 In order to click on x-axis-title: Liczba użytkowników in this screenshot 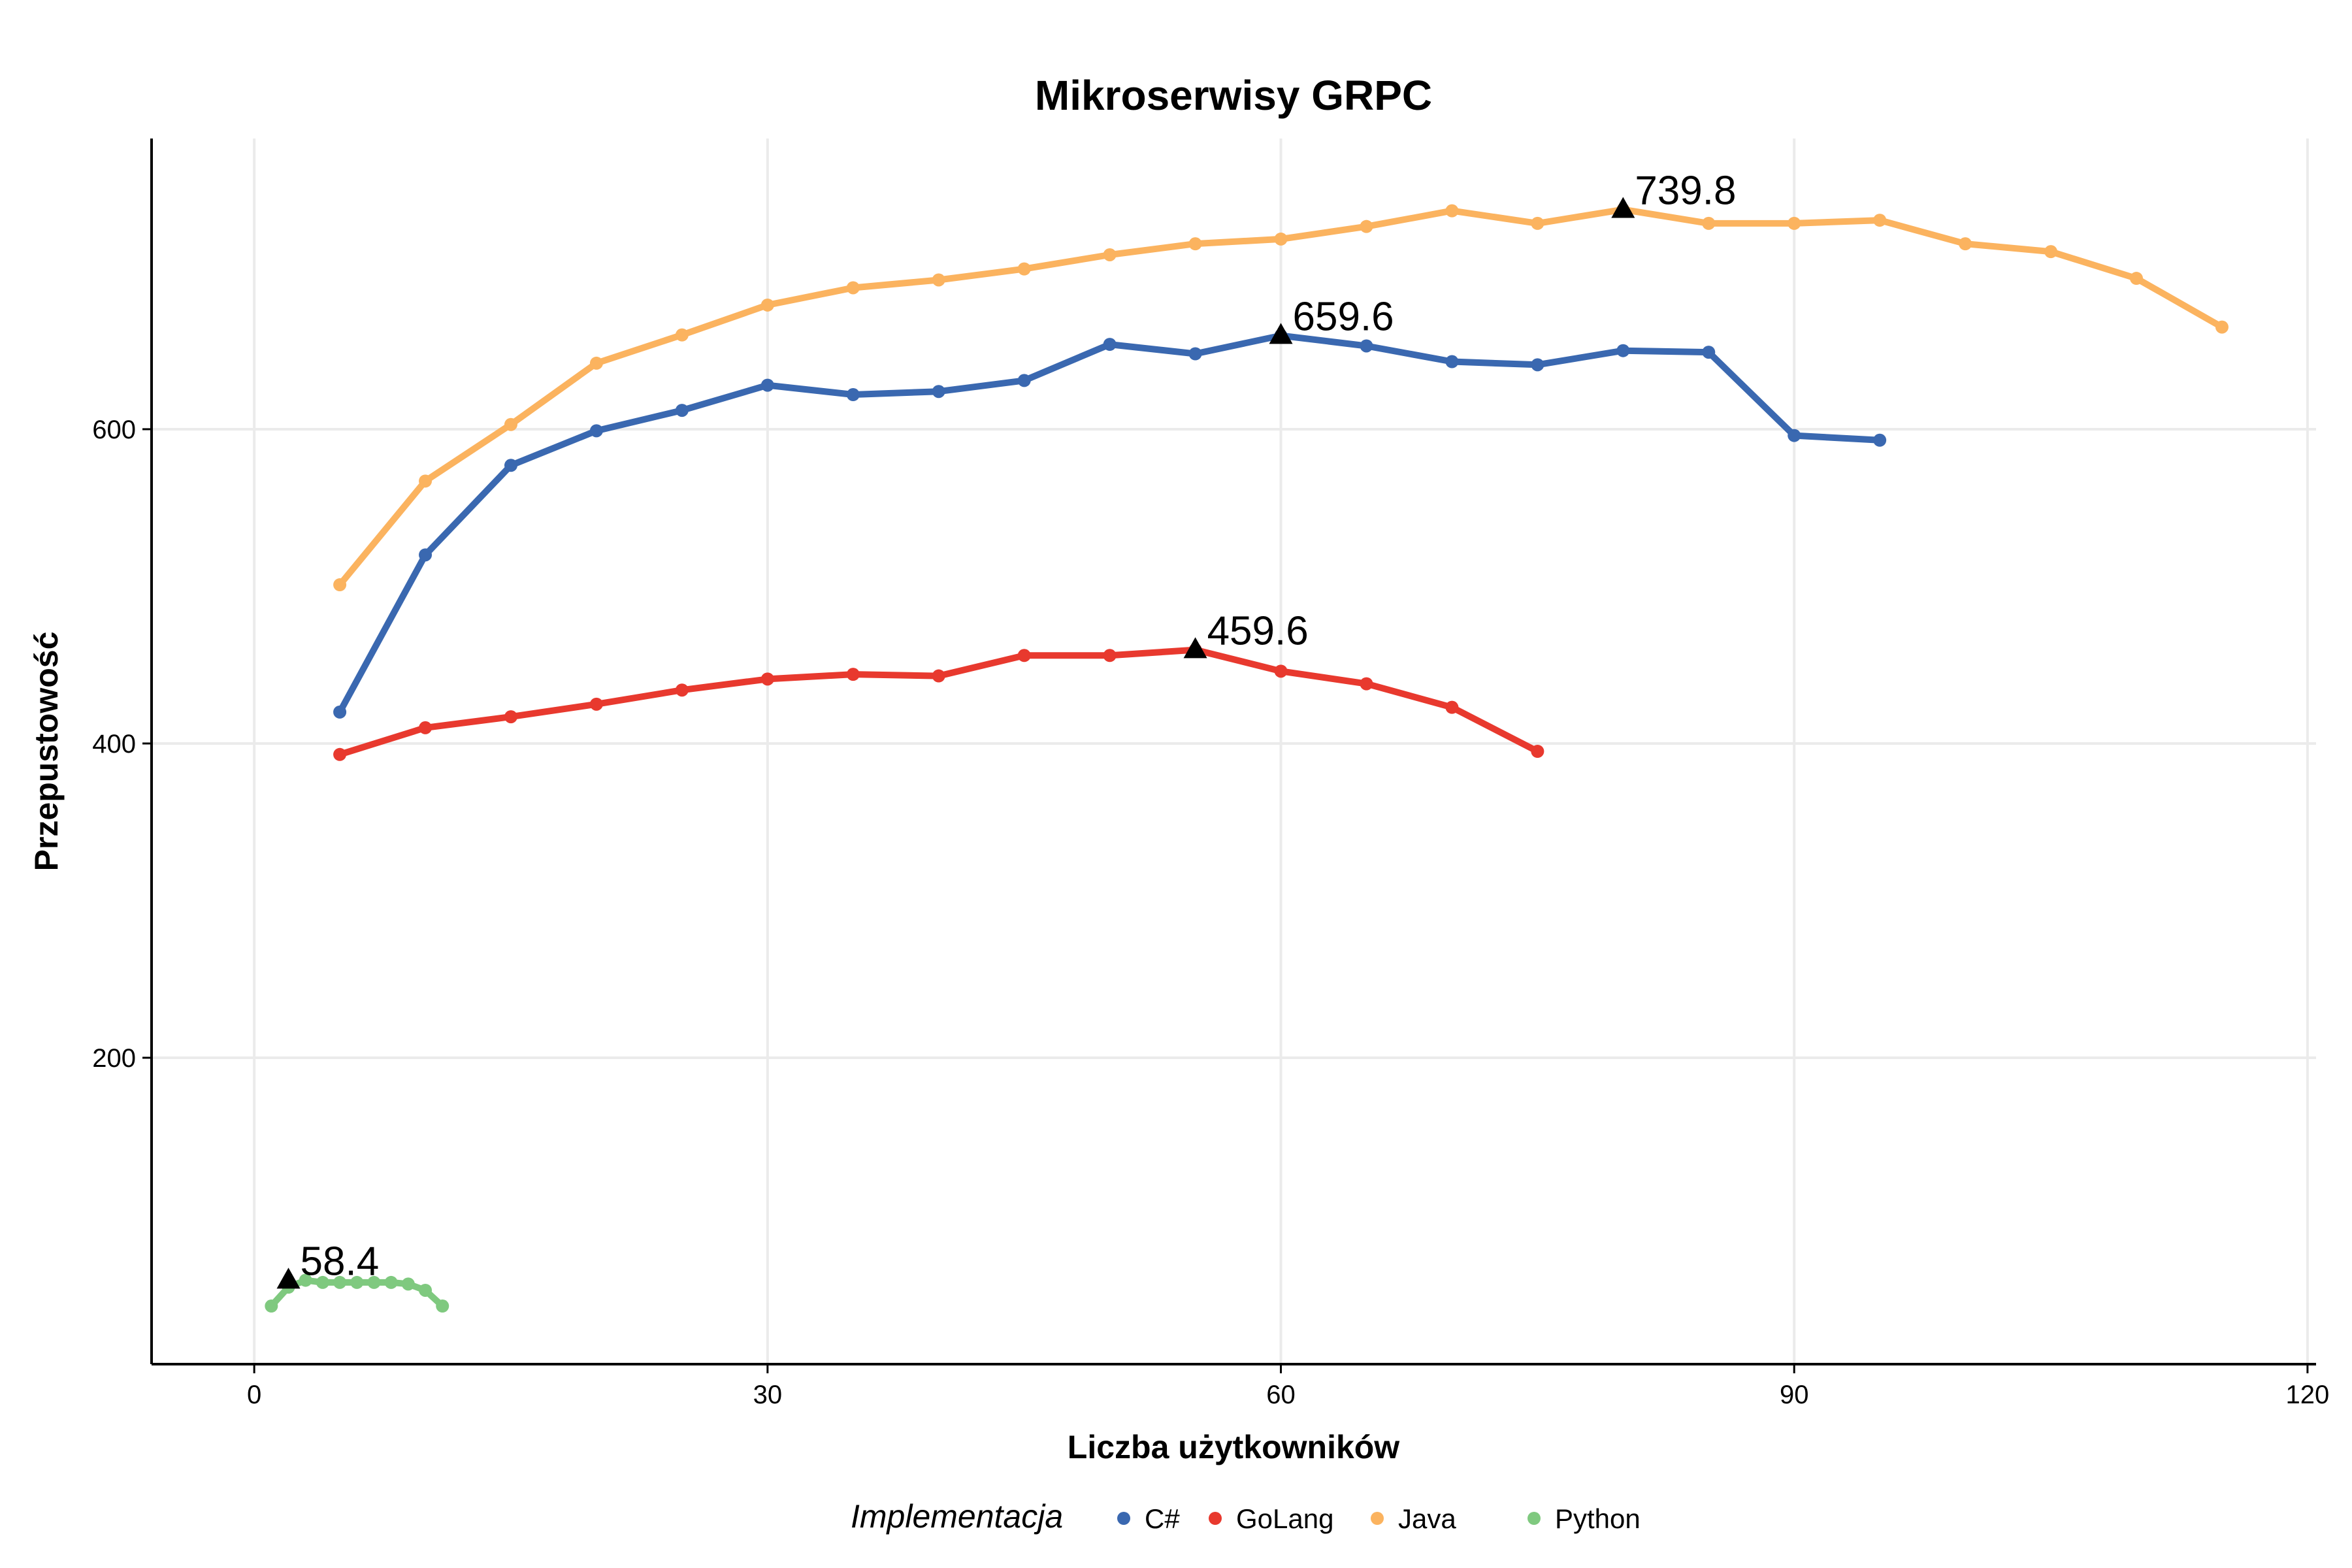, I will do `click(1234, 1447)`.